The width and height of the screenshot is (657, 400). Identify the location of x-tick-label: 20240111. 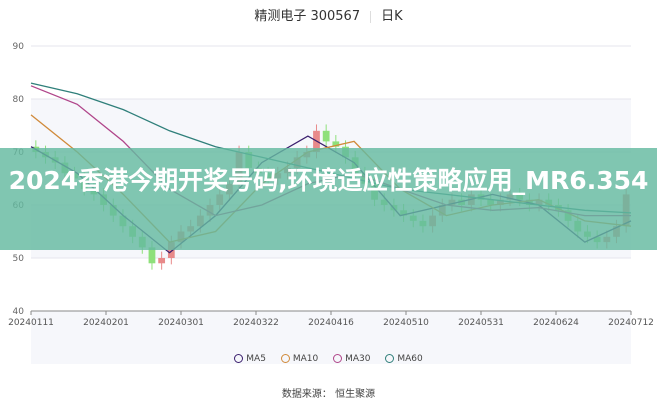
(31, 323).